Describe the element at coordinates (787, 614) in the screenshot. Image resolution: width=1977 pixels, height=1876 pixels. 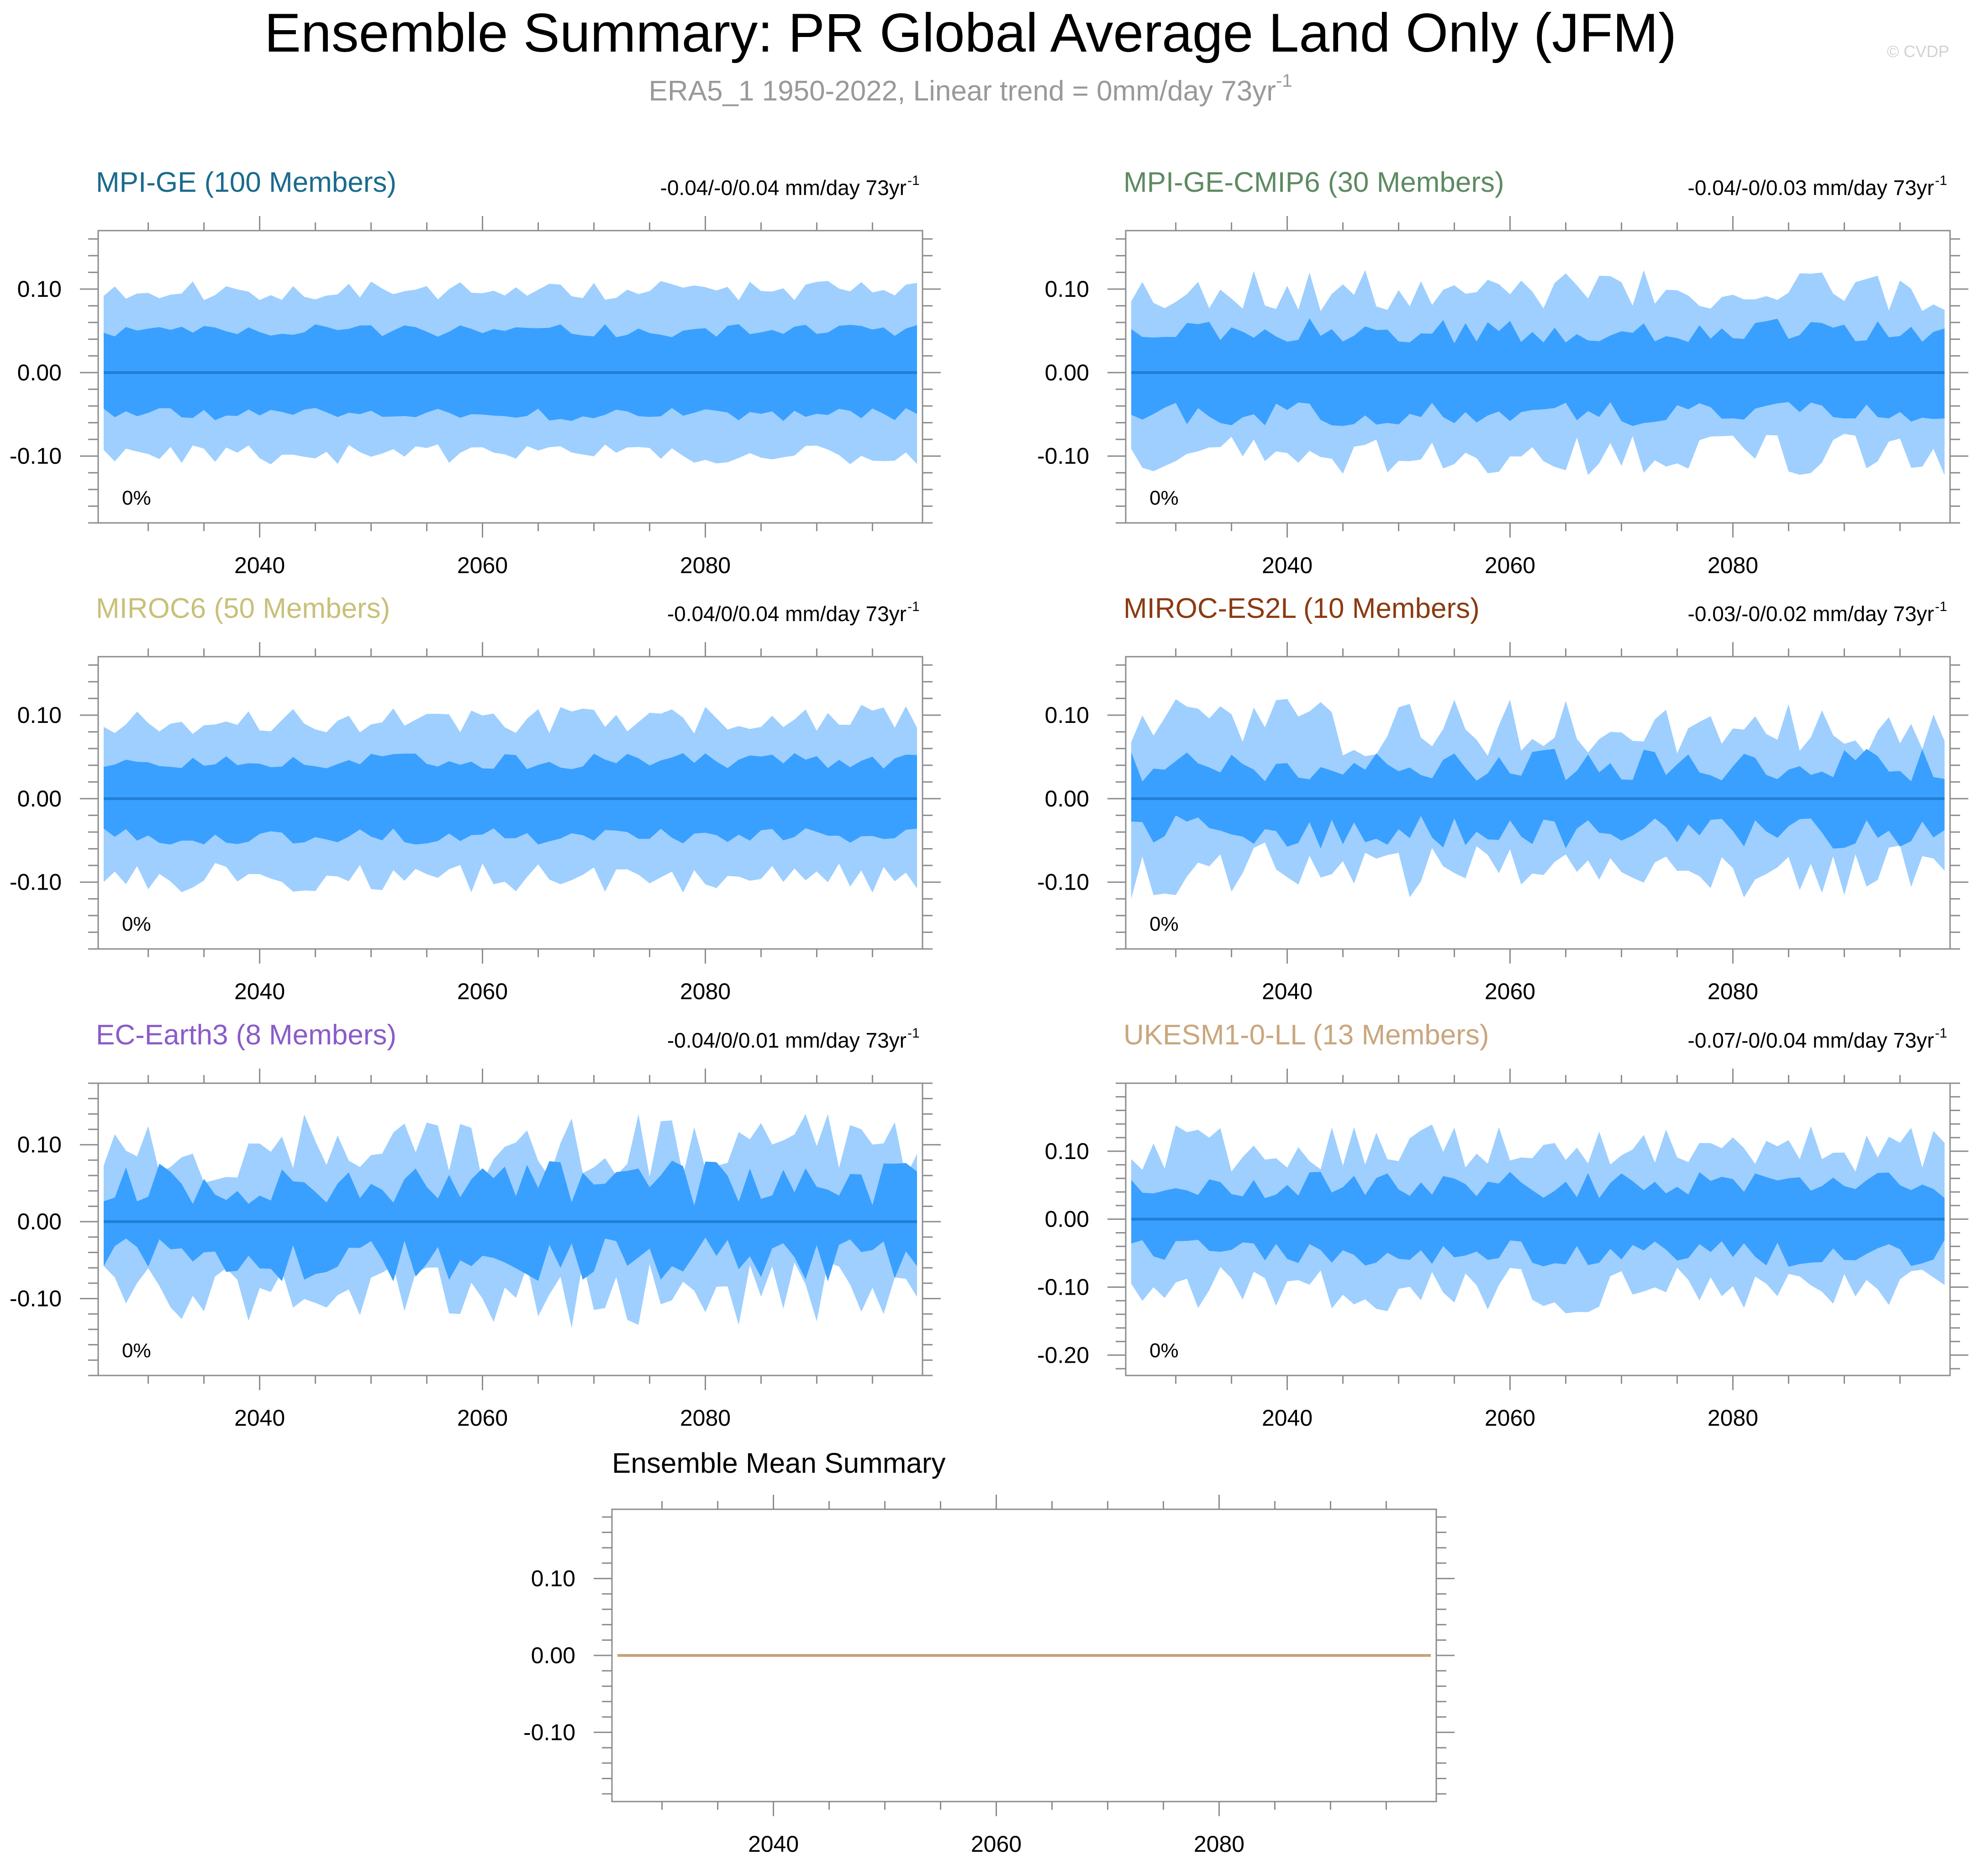
I see `panel-trend-text: -0.04/0/0.04 mm/day 73yr` at that location.